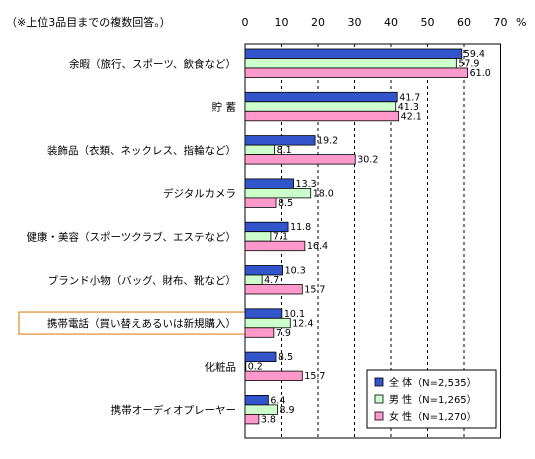  What do you see at coordinates (131, 236) in the screenshot?
I see `category-label-4: 健康・美容（スポーツクラブ、エステなど）` at bounding box center [131, 236].